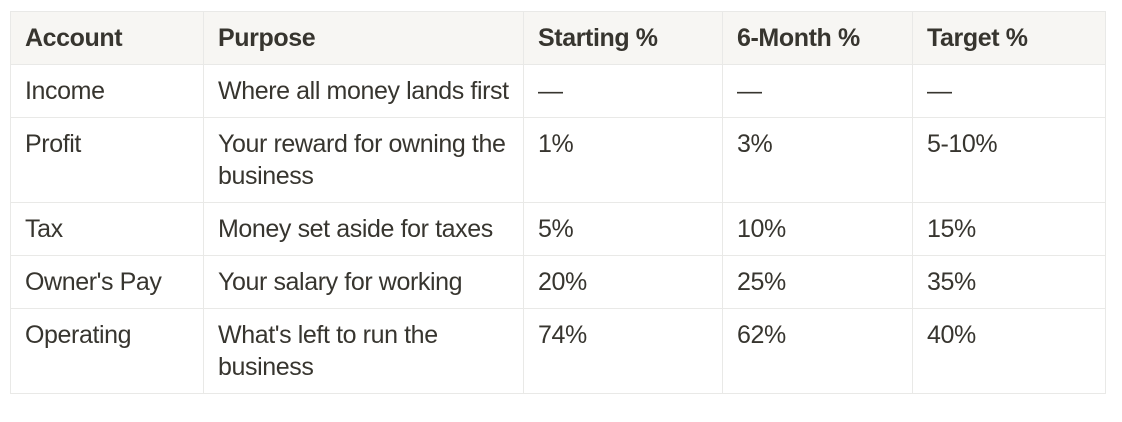 The height and width of the screenshot is (422, 1122). What do you see at coordinates (817, 282) in the screenshot?
I see `cell-six-month: 25%` at bounding box center [817, 282].